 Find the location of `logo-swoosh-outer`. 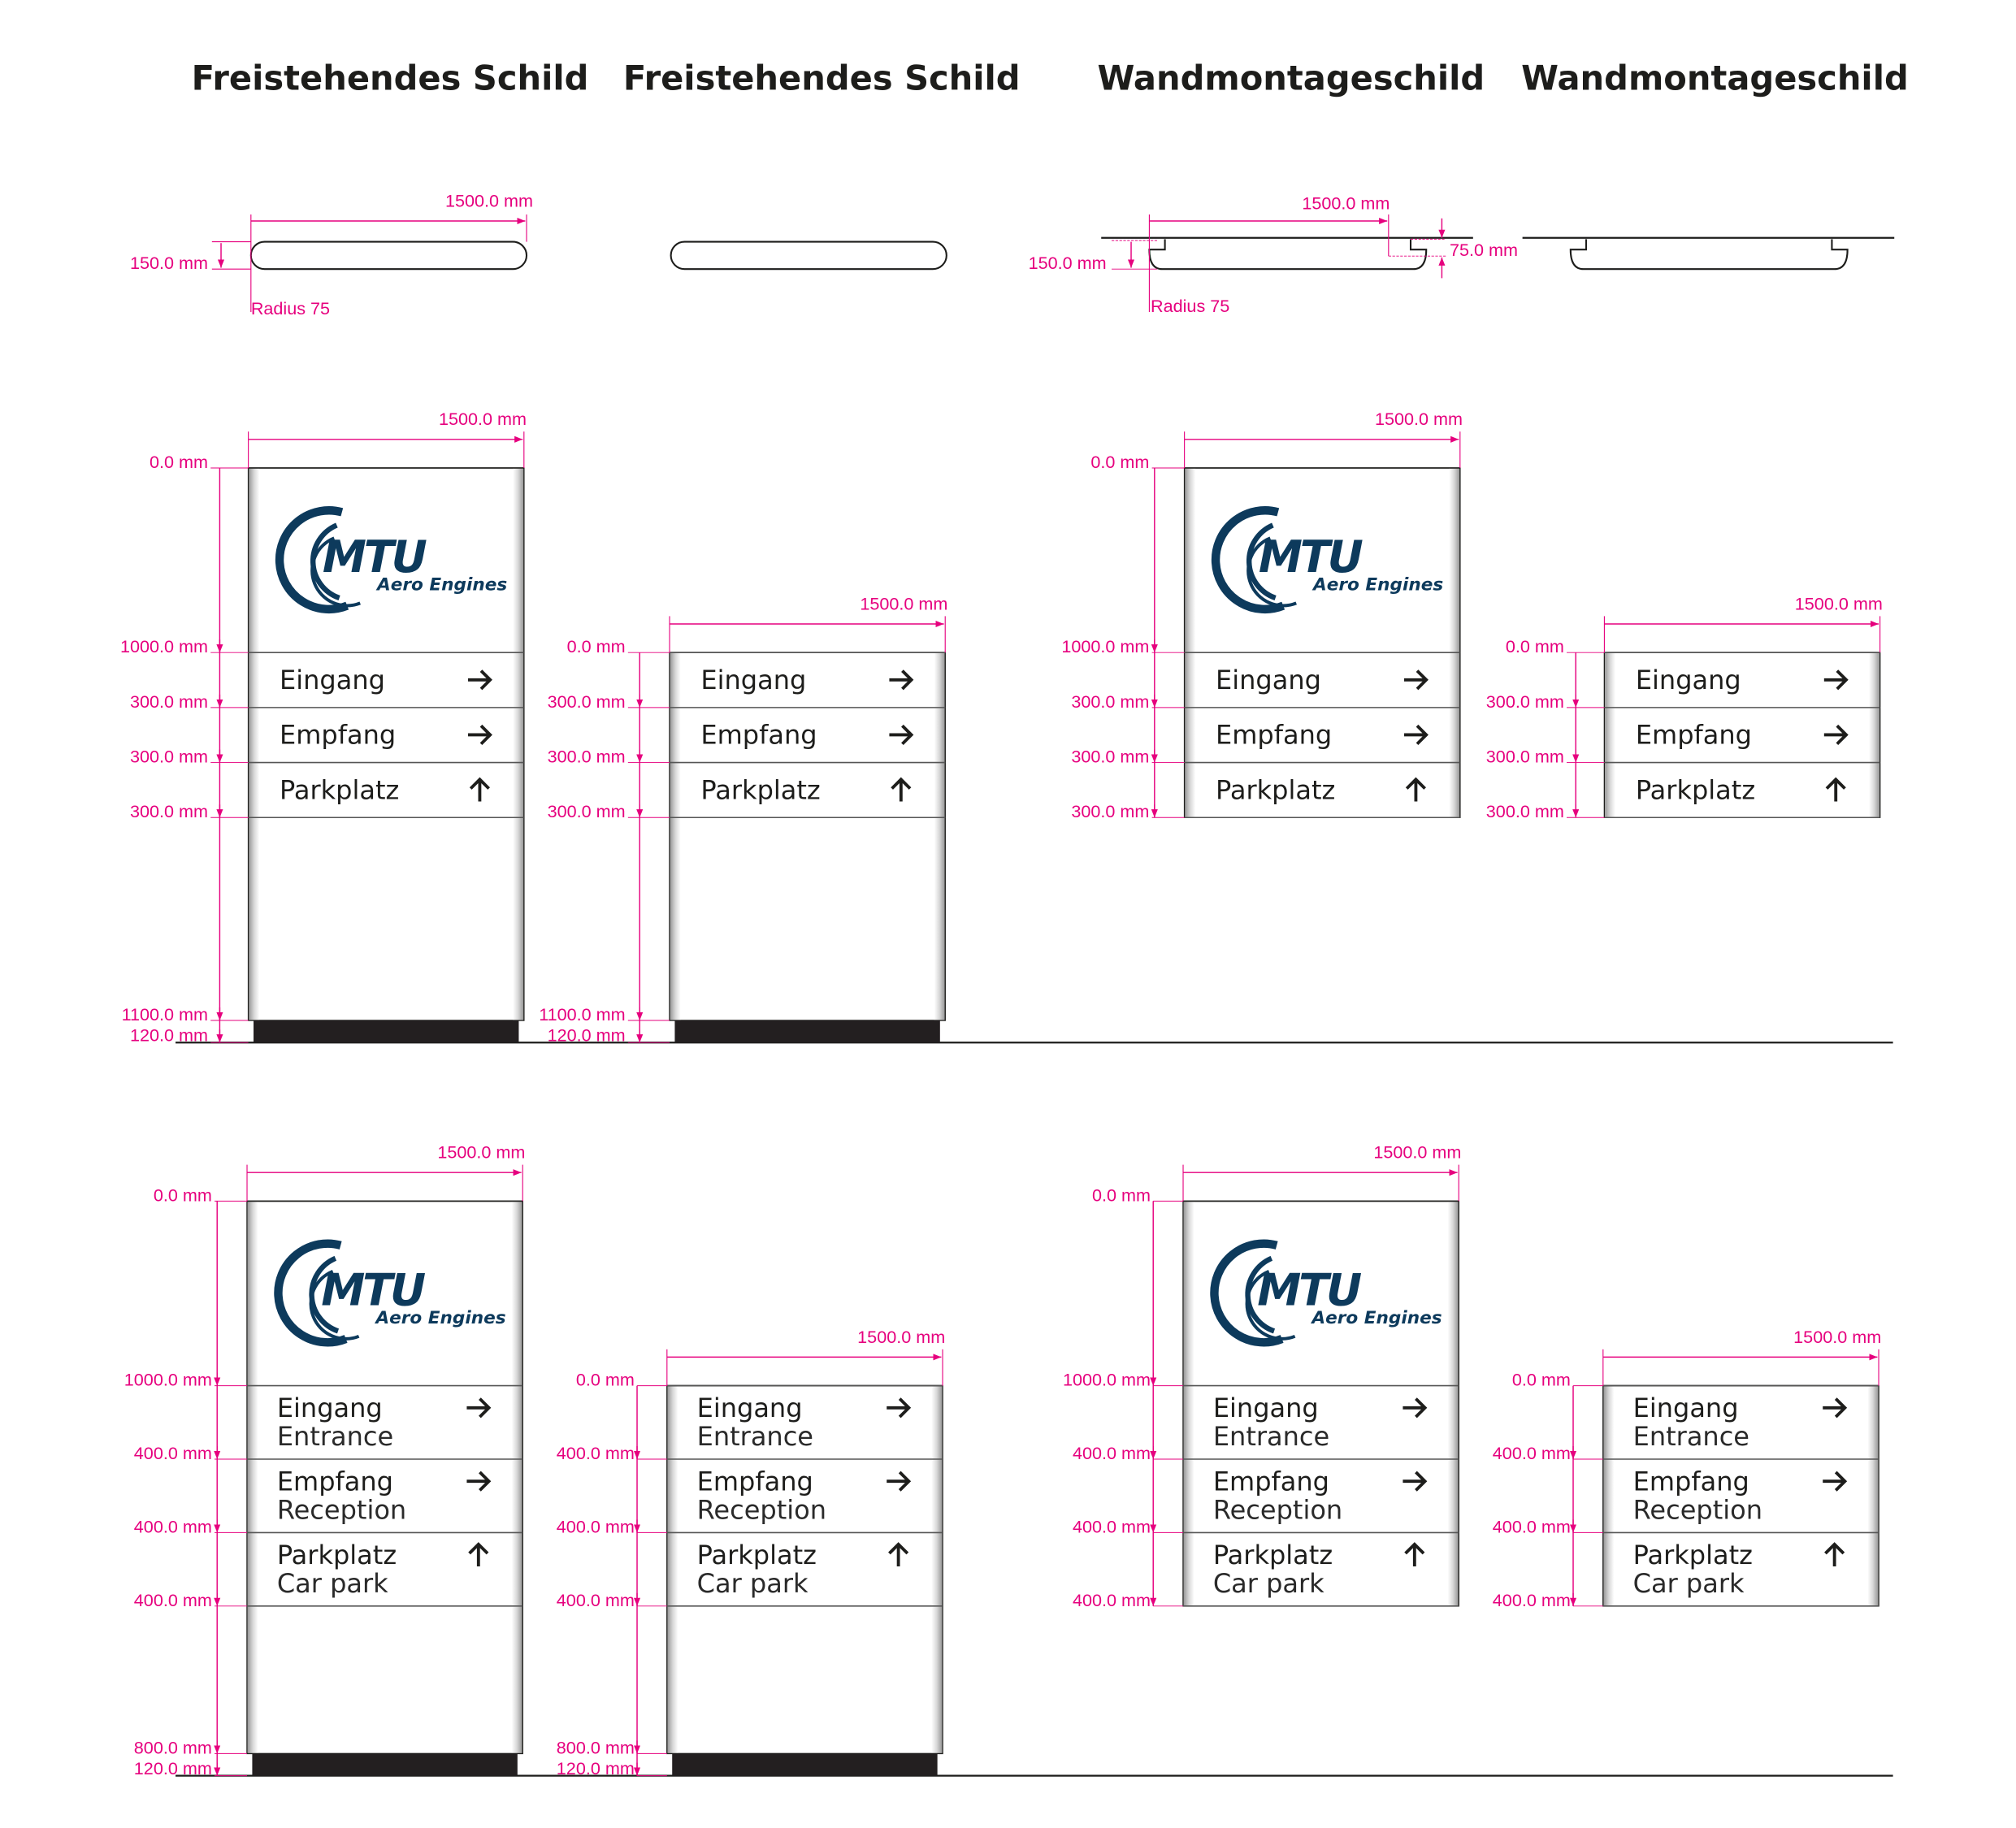

logo-swoosh-outer is located at coordinates (311, 1293).